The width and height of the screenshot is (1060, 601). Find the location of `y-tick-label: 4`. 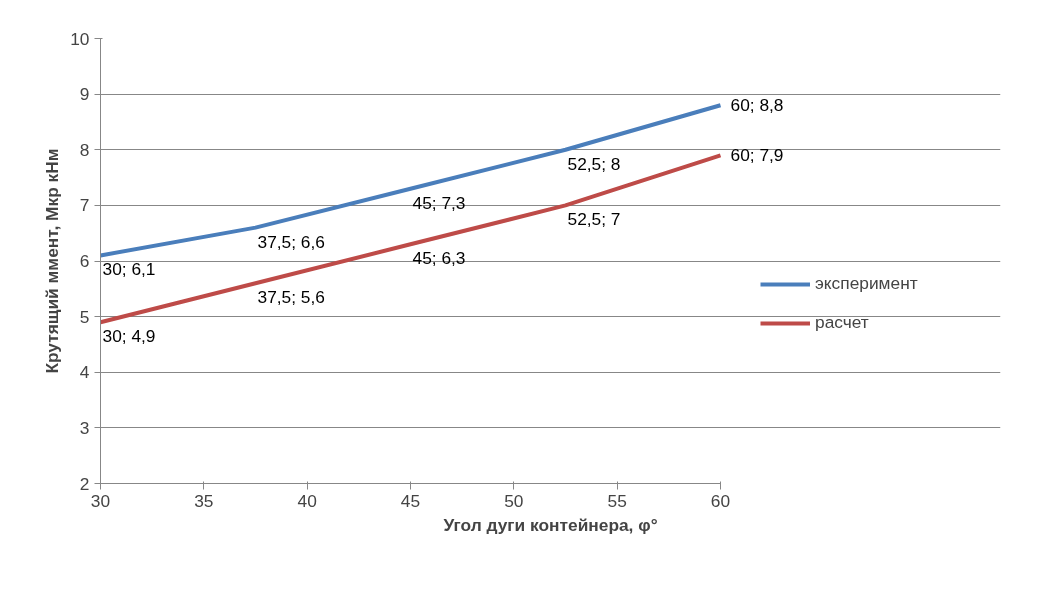

y-tick-label: 4 is located at coordinates (84, 372).